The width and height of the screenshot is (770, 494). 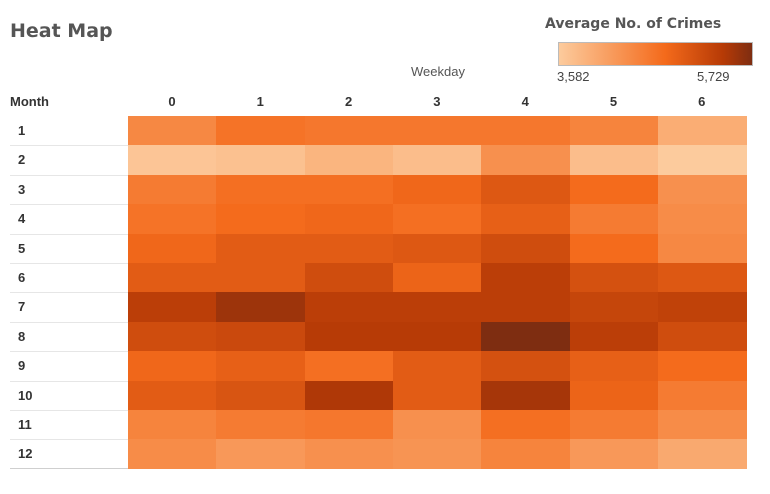 What do you see at coordinates (61, 31) in the screenshot?
I see `chart-title: Heat Map` at bounding box center [61, 31].